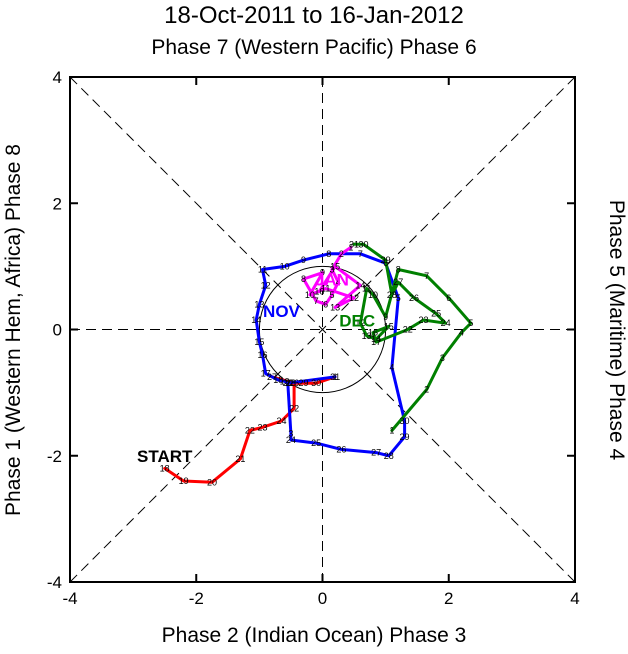 Image resolution: width=628 pixels, height=654 pixels. What do you see at coordinates (332, 279) in the screenshot?
I see `month-label: JAN` at bounding box center [332, 279].